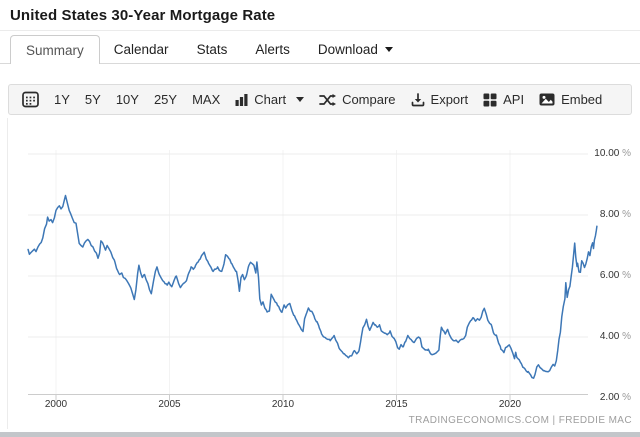 This screenshot has width=640, height=437. I want to click on y-axis-label: 10.00 %, so click(612, 153).